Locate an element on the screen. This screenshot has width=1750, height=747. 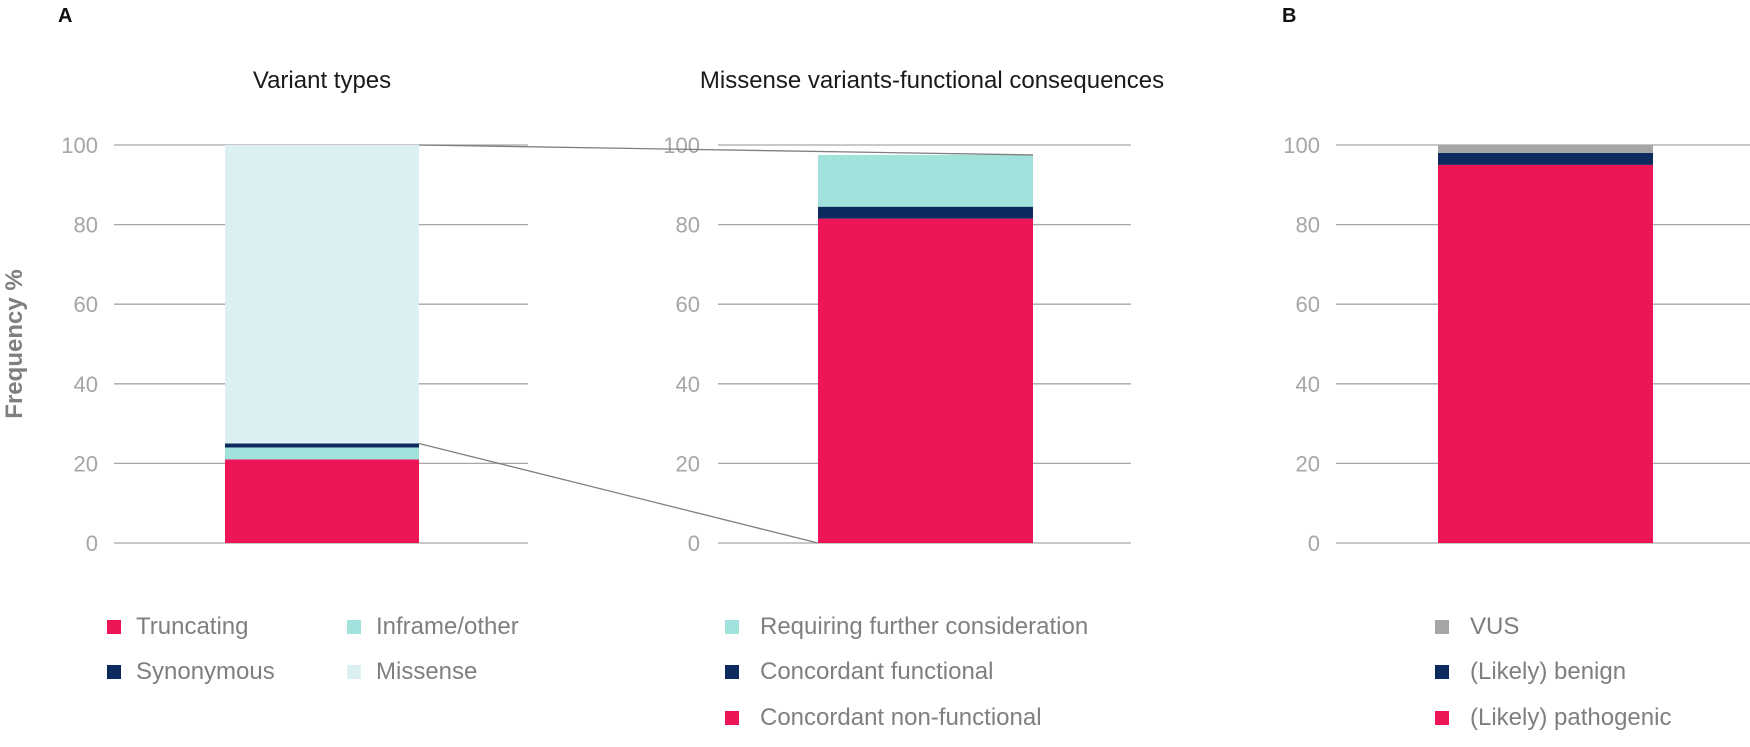
legend-label-concordant-functional: Concordant functional is located at coordinates (876, 671).